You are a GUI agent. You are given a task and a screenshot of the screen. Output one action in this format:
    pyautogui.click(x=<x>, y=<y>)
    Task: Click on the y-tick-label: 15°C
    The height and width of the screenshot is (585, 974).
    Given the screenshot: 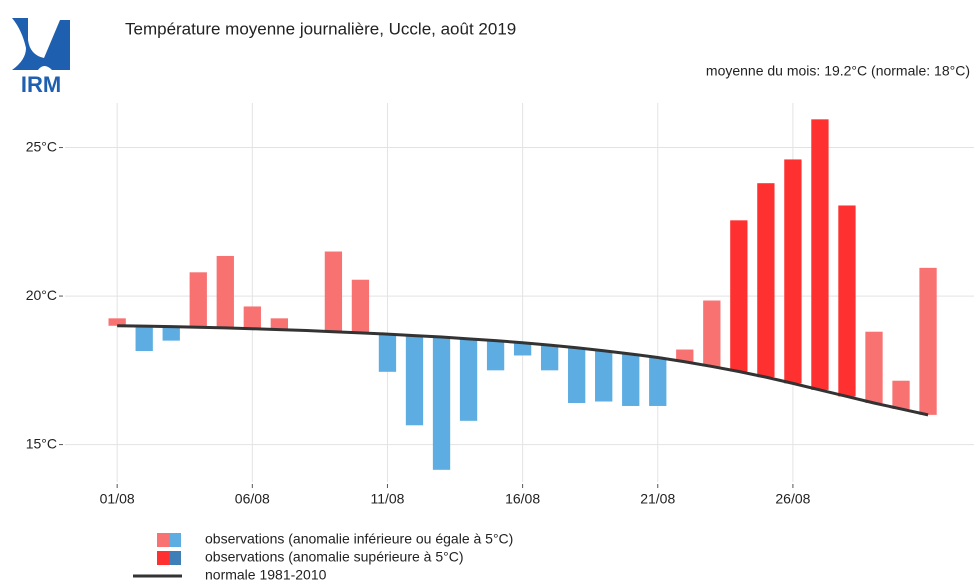 What is the action you would take?
    pyautogui.click(x=41, y=443)
    